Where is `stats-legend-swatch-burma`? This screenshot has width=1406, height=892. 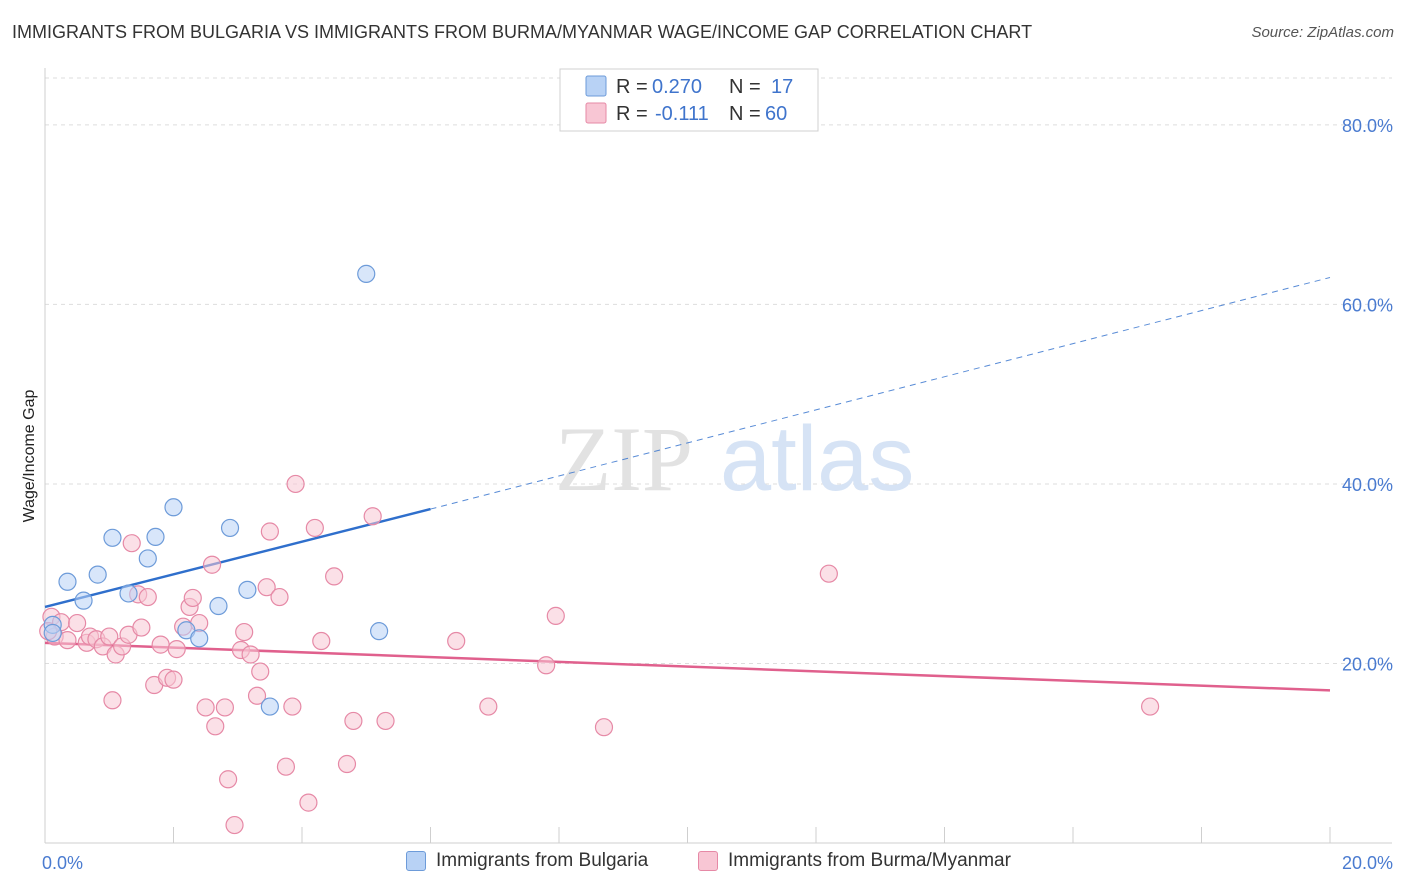 stats-legend-swatch-burma is located at coordinates (596, 113).